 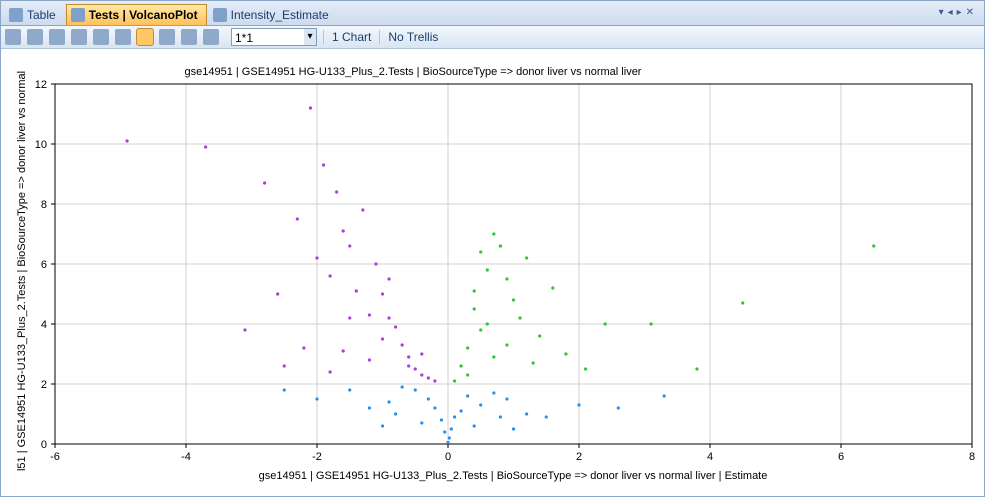 What do you see at coordinates (55, 457) in the screenshot?
I see `x-tick-label: -6` at bounding box center [55, 457].